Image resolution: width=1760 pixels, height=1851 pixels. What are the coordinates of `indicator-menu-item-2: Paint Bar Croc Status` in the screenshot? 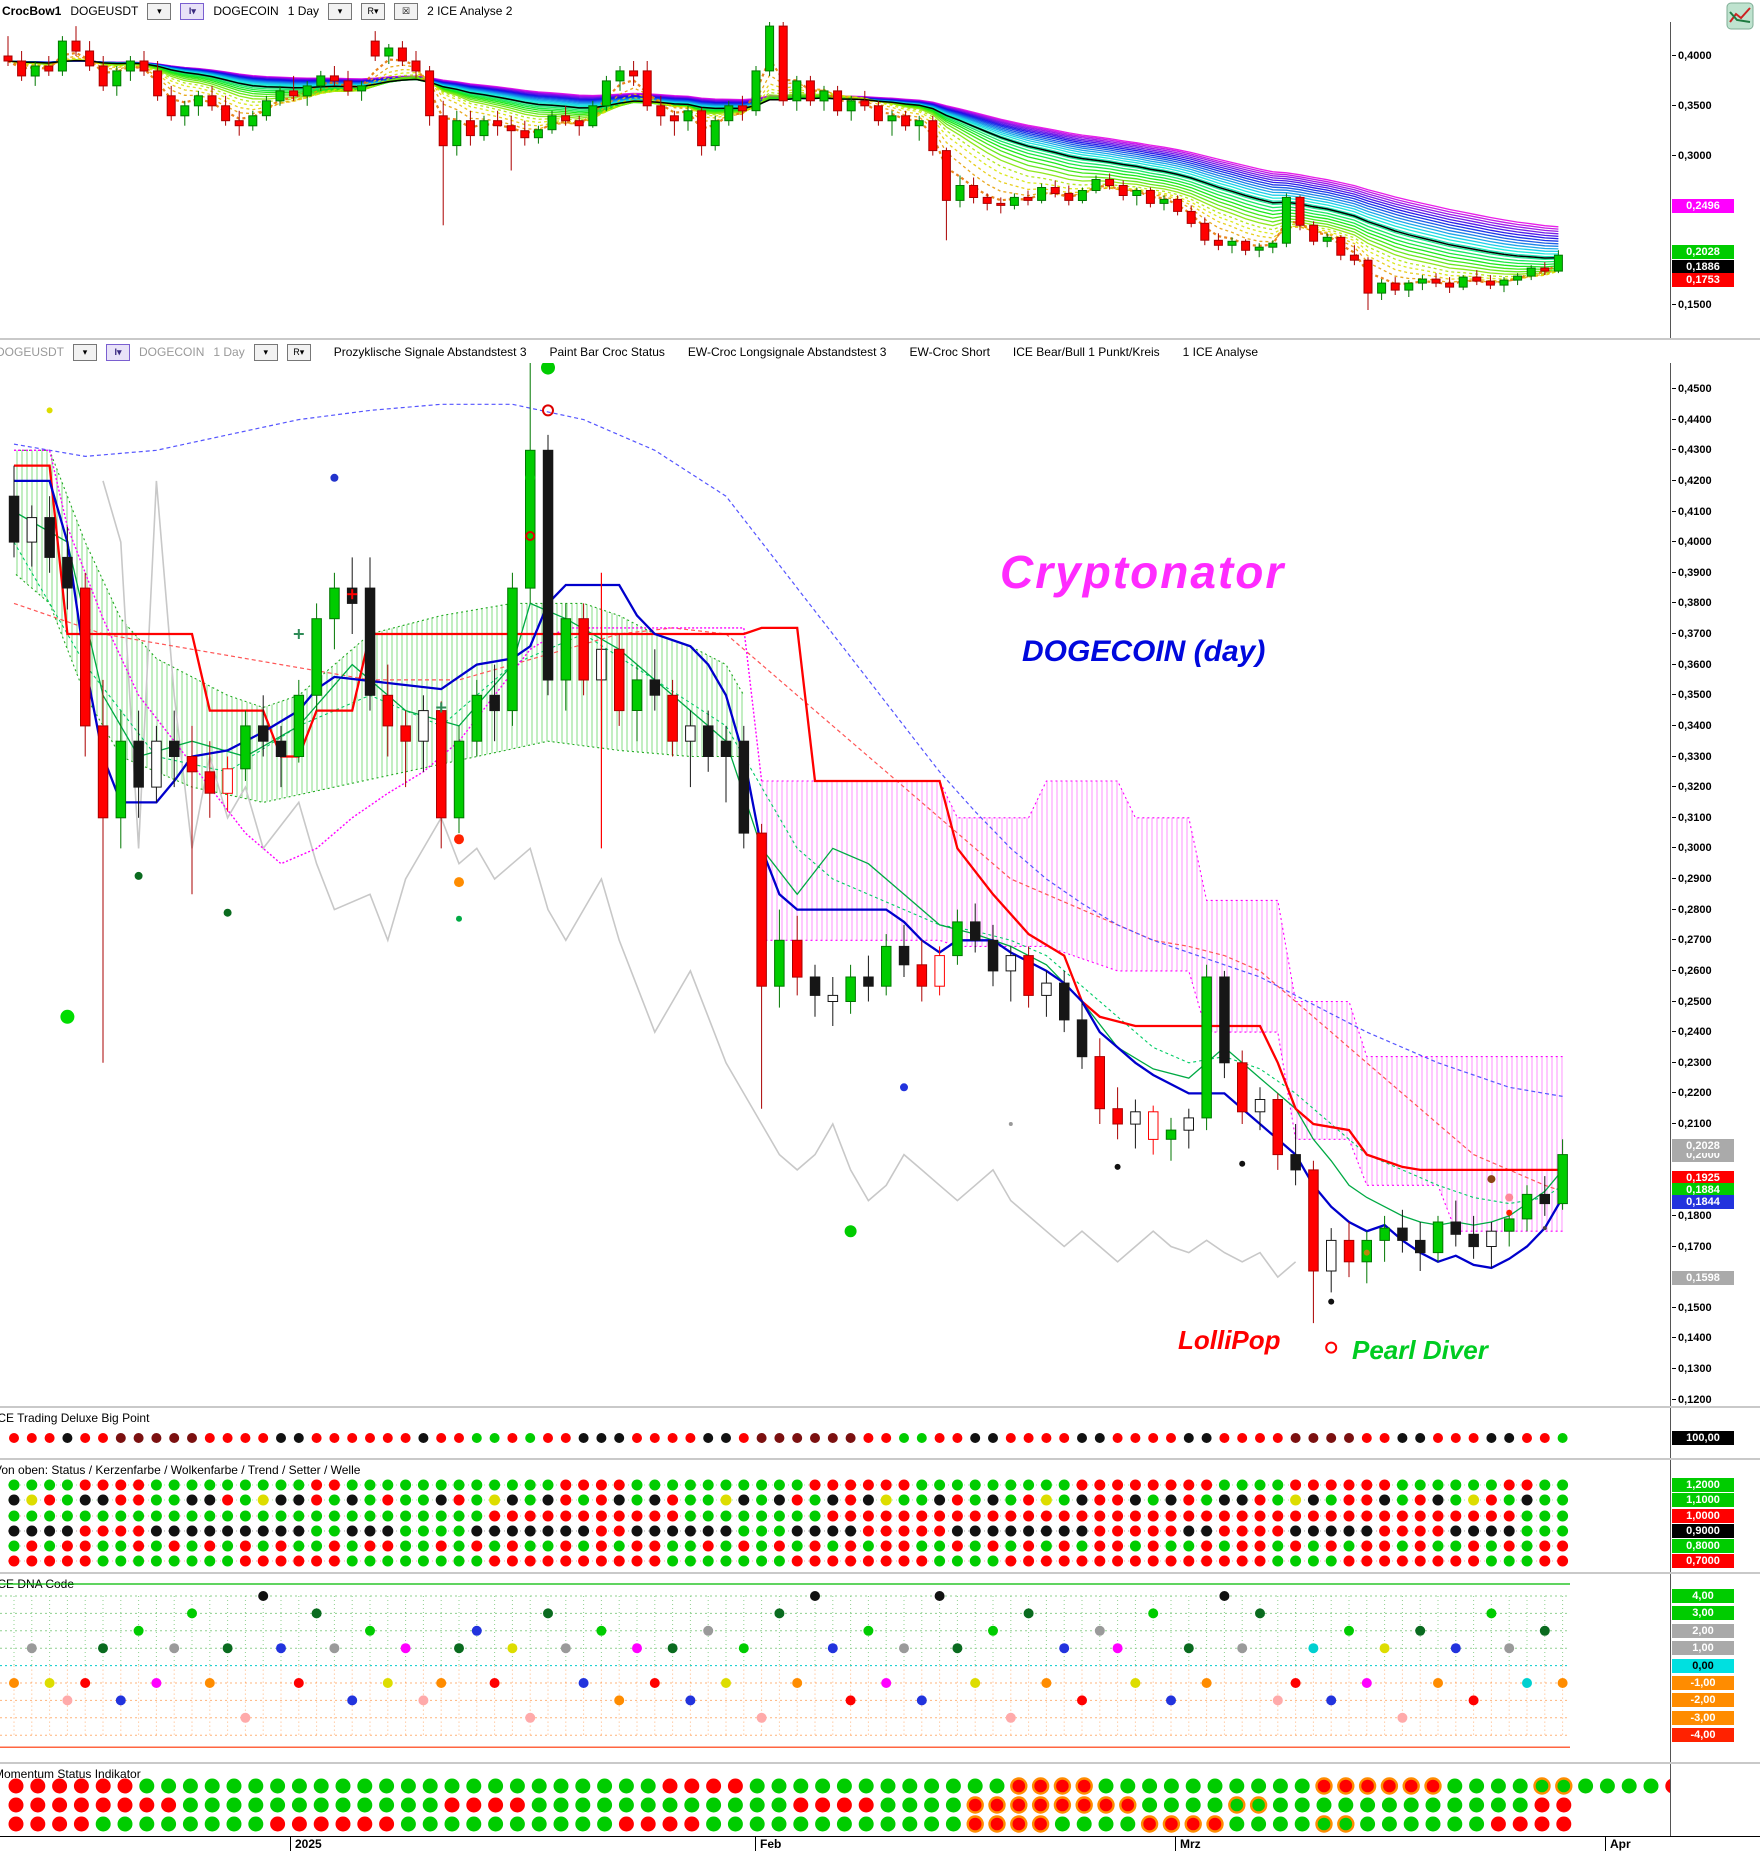 It's located at (607, 352).